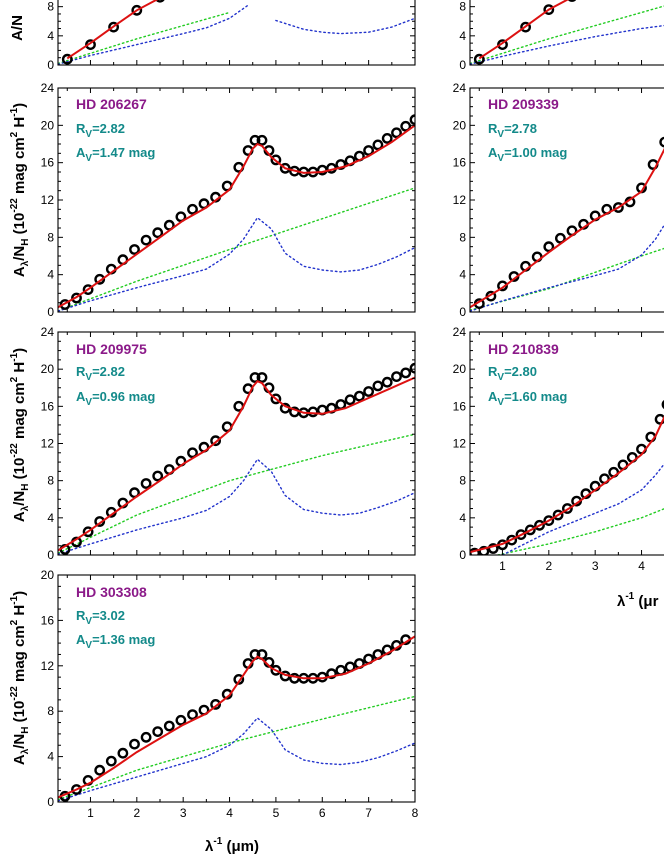 The image size is (664, 860). Describe the element at coordinates (276, 813) in the screenshot. I see `x-tick-label: 5` at that location.